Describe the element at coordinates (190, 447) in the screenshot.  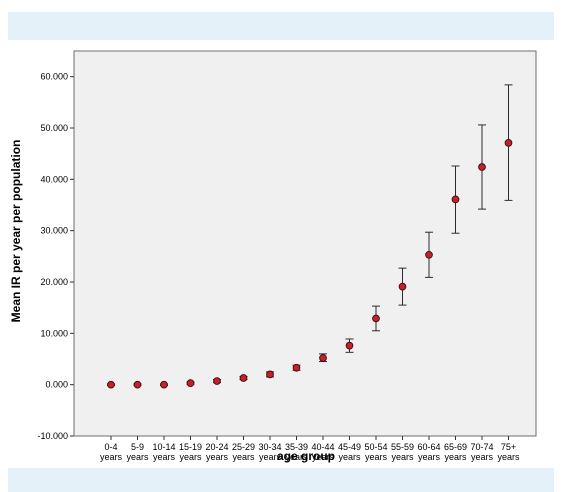
I see `x-tick-label: 15-19` at that location.